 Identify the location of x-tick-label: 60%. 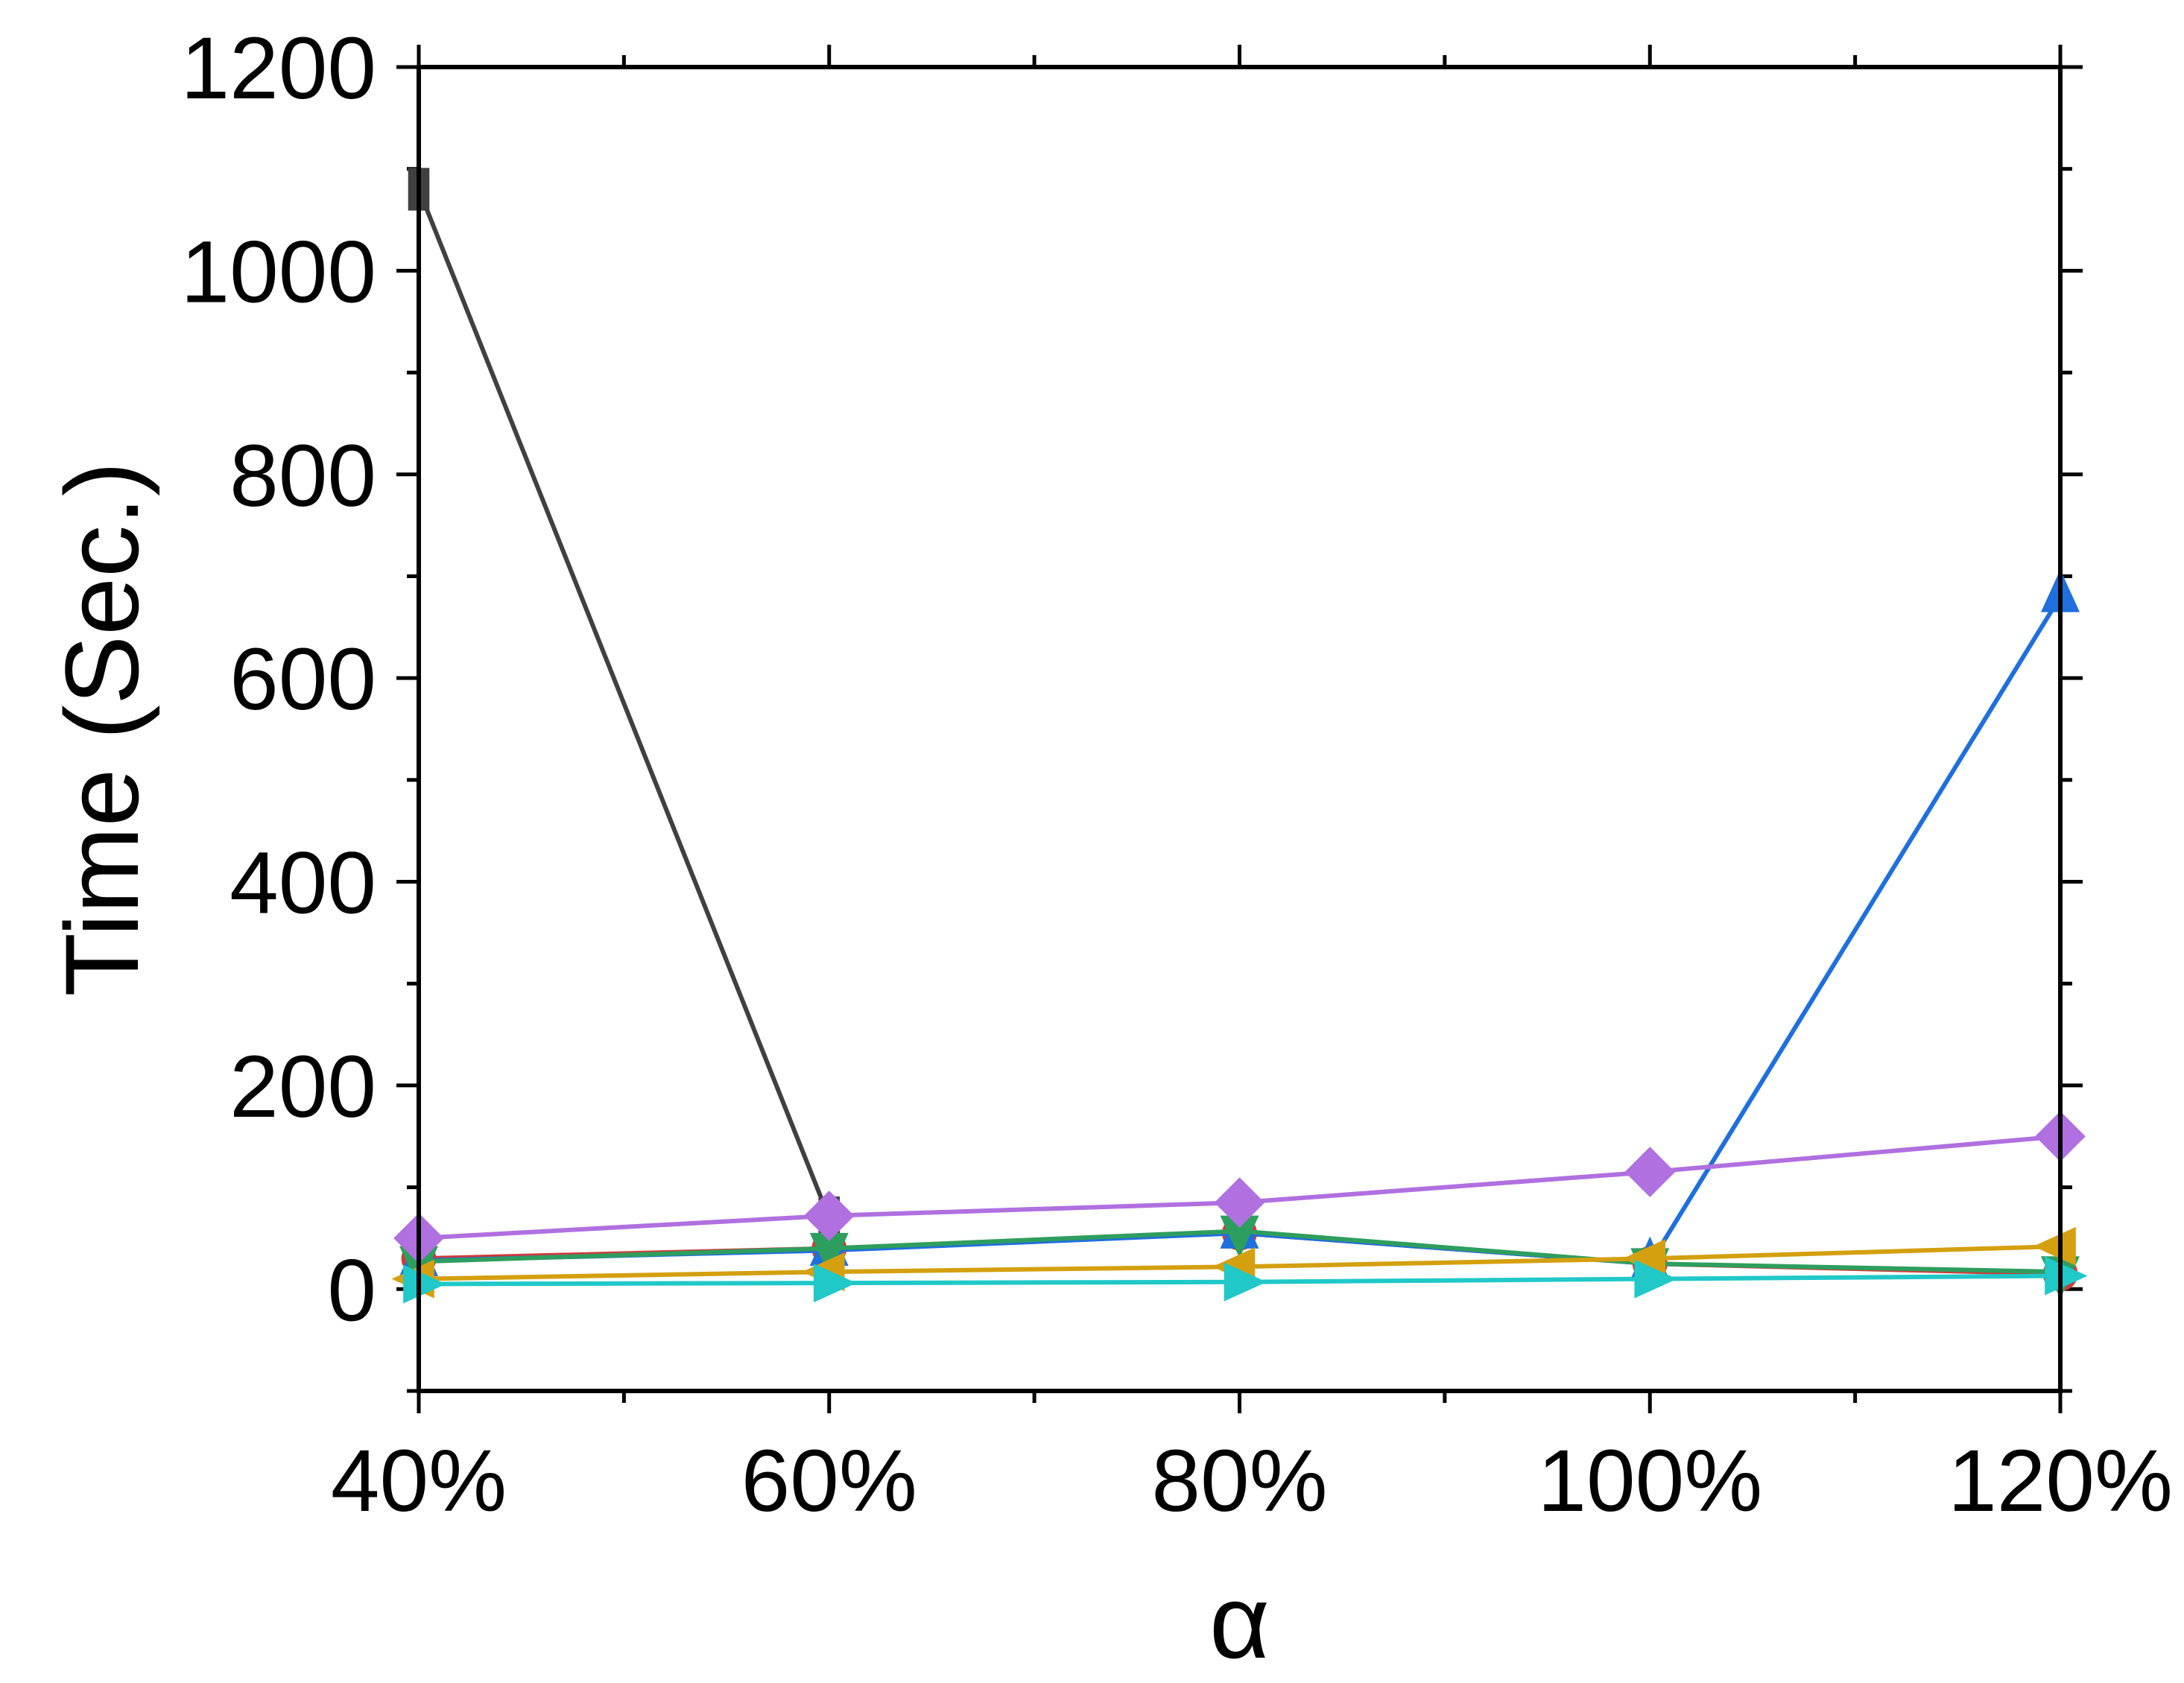
(829, 1481).